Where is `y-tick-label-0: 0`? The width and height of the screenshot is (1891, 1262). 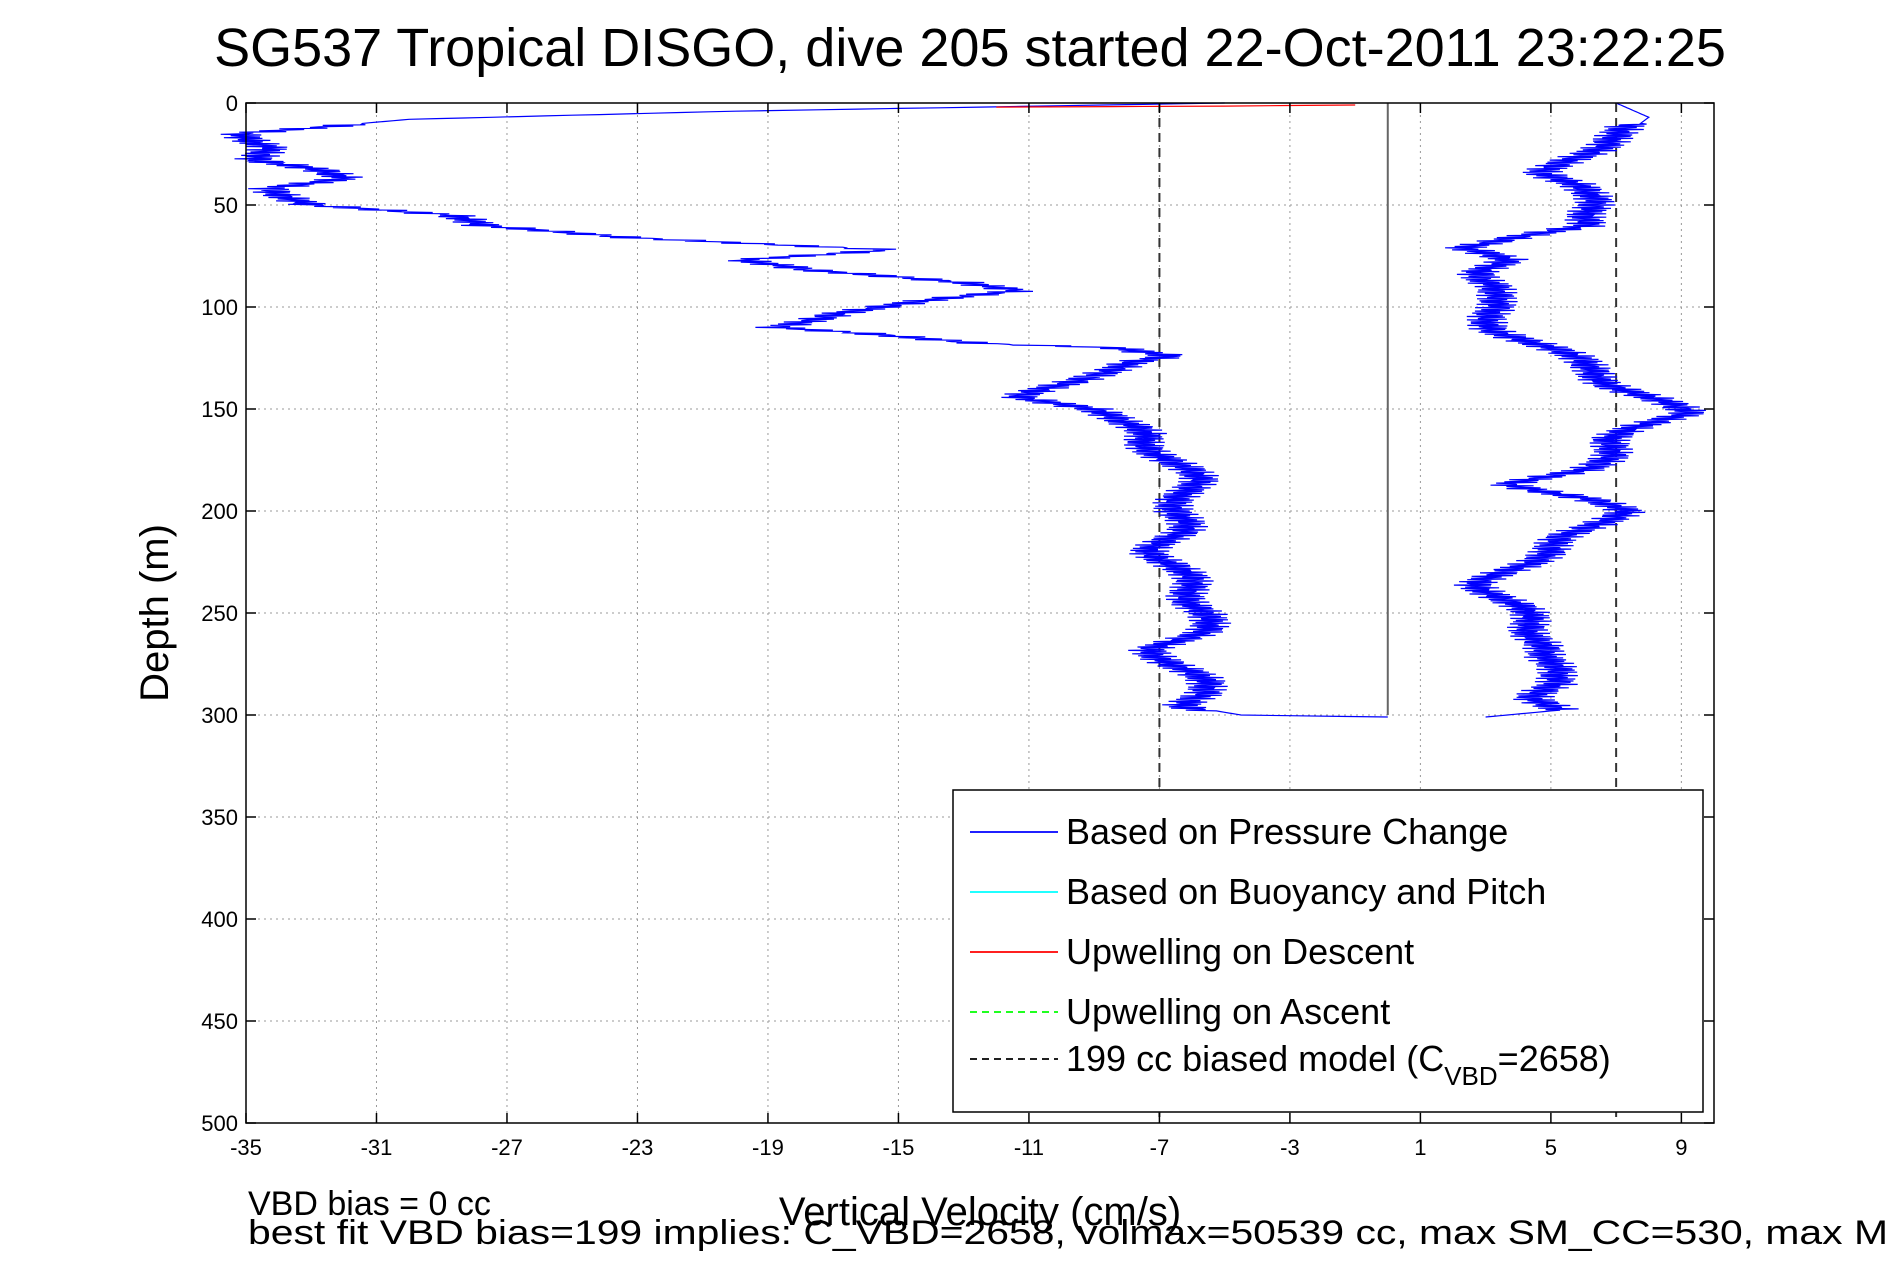
y-tick-label-0: 0 is located at coordinates (232, 103).